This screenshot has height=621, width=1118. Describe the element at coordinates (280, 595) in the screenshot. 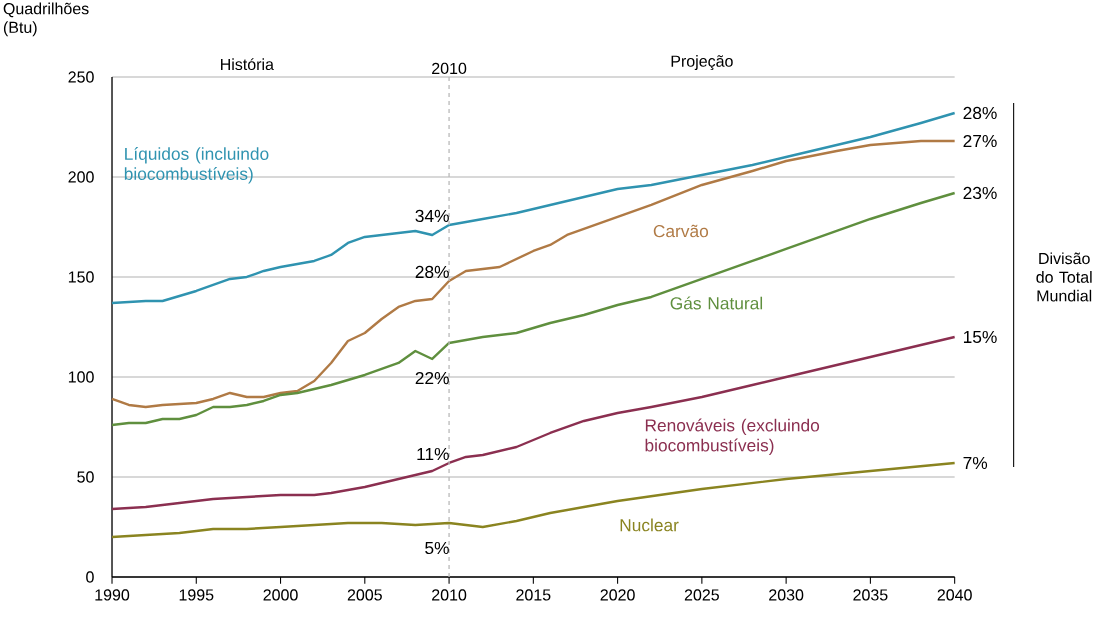

I see `x-tick-label: 2000` at that location.